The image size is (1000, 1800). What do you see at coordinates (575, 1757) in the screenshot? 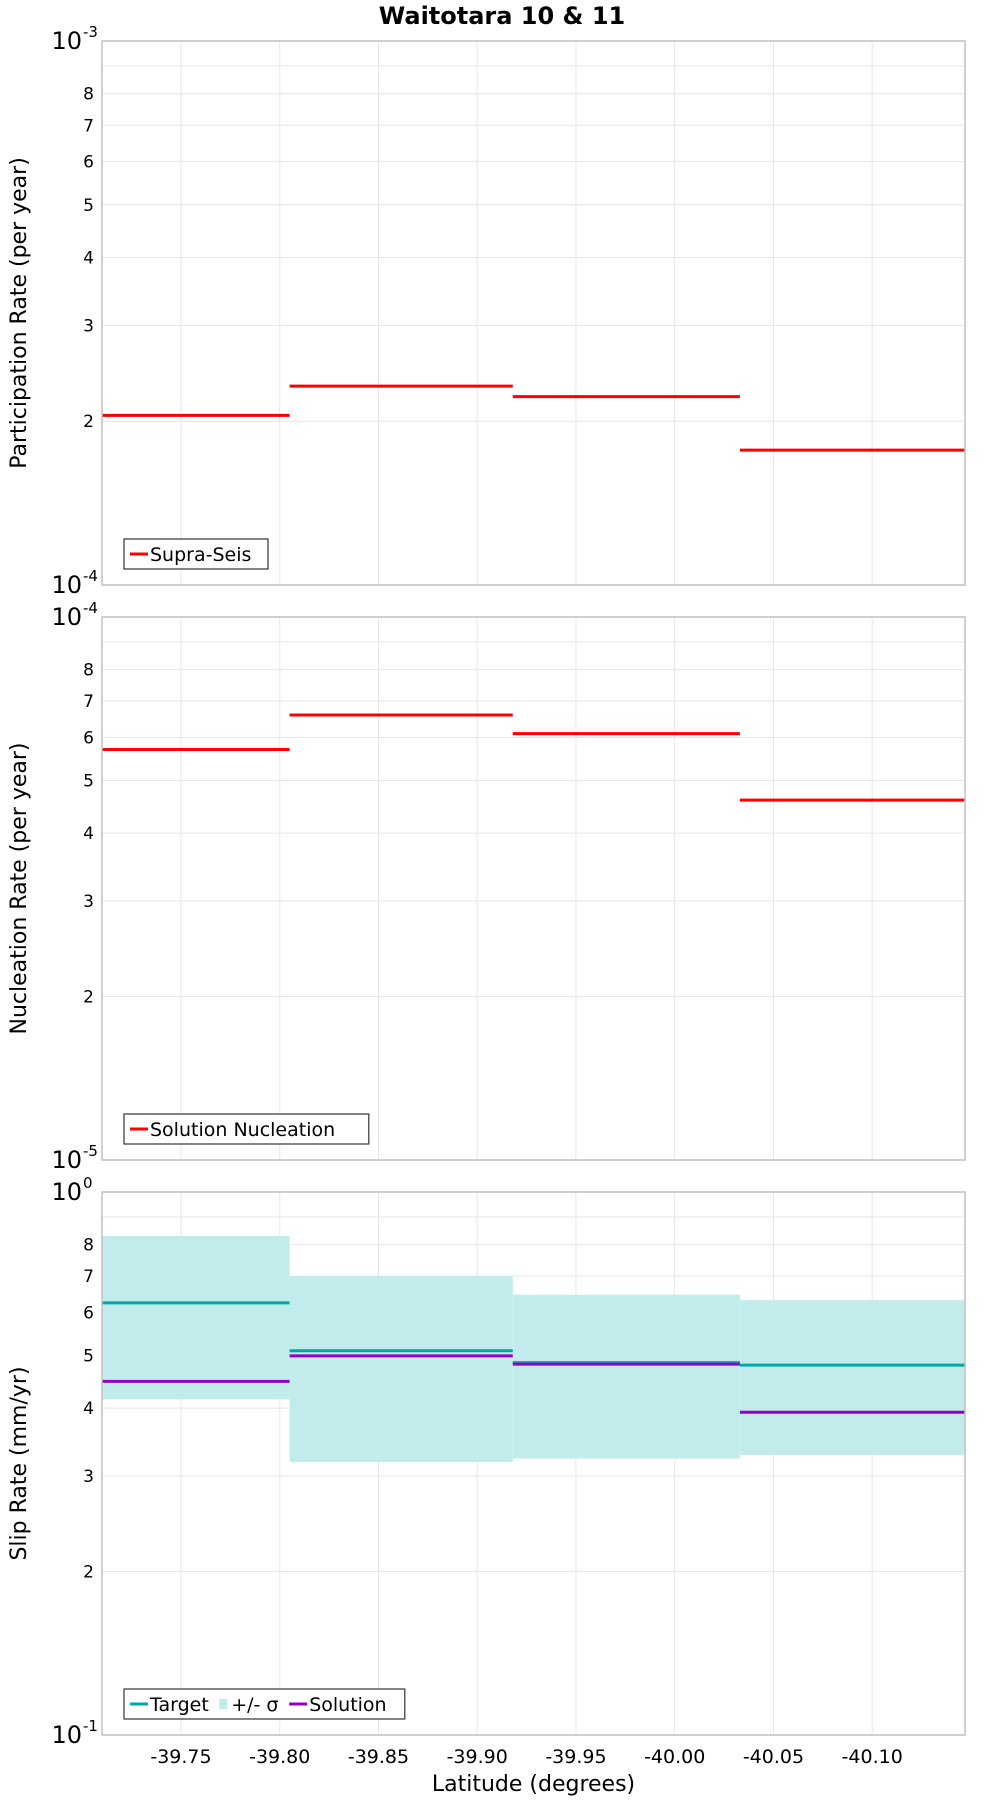
I see `x-tick-label: -39.95` at bounding box center [575, 1757].